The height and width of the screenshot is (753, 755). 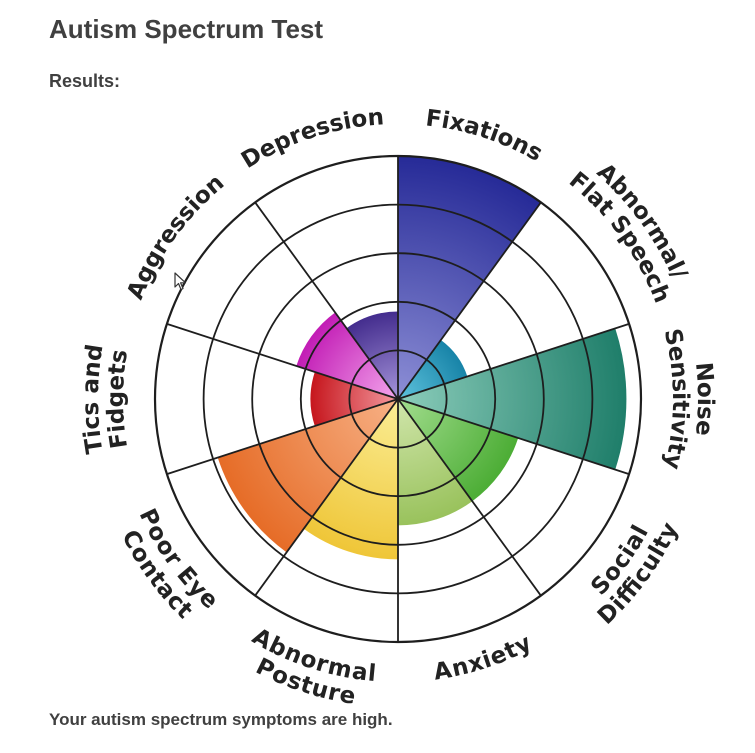 What do you see at coordinates (458, 450) in the screenshot?
I see `sector-social-difficulty` at bounding box center [458, 450].